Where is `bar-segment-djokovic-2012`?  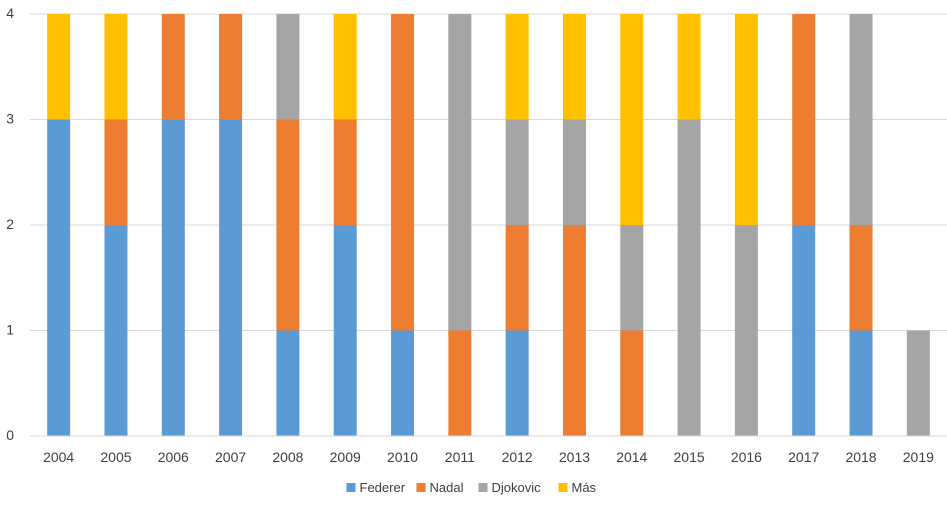
bar-segment-djokovic-2012 is located at coordinates (517, 172).